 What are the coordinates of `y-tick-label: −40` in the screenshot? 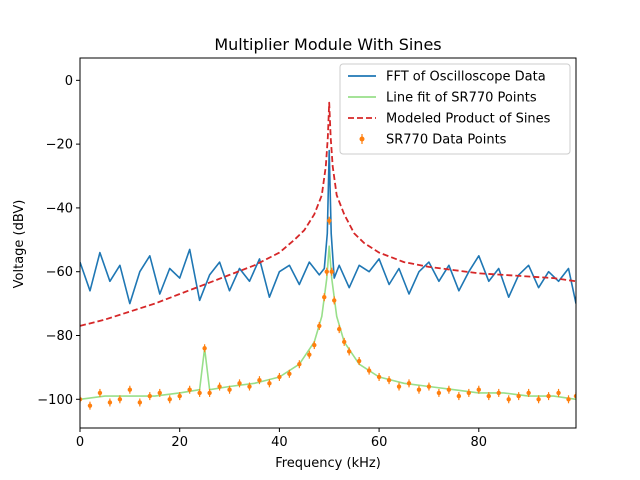 It's located at (59, 208).